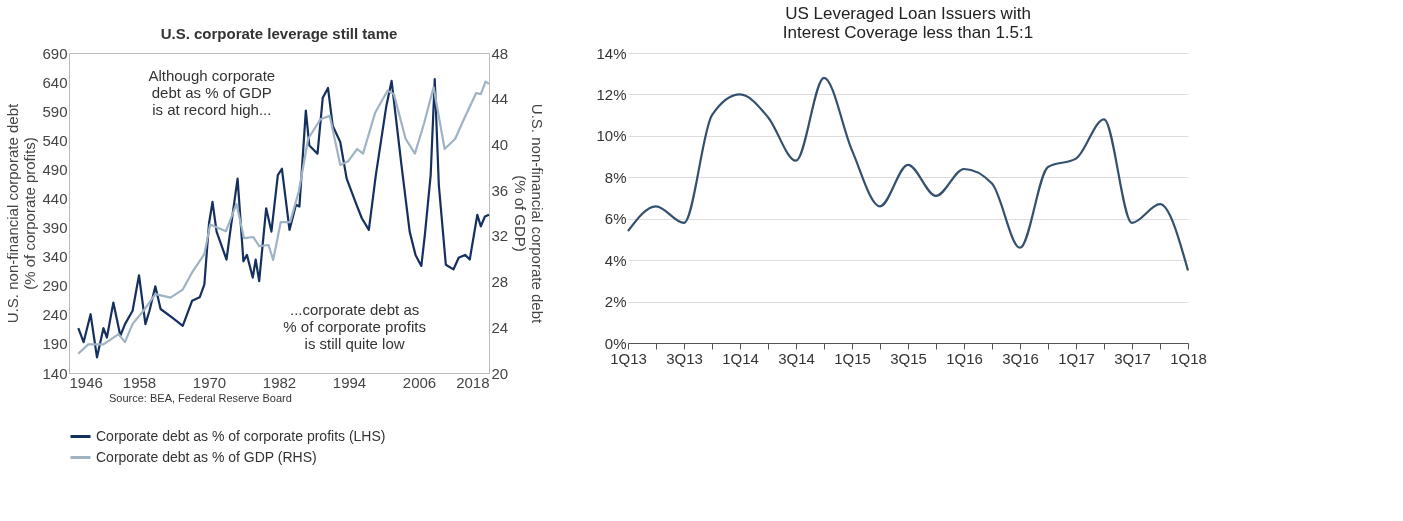 This screenshot has height=521, width=1403. What do you see at coordinates (55, 228) in the screenshot?
I see `y-tick-label: 390` at bounding box center [55, 228].